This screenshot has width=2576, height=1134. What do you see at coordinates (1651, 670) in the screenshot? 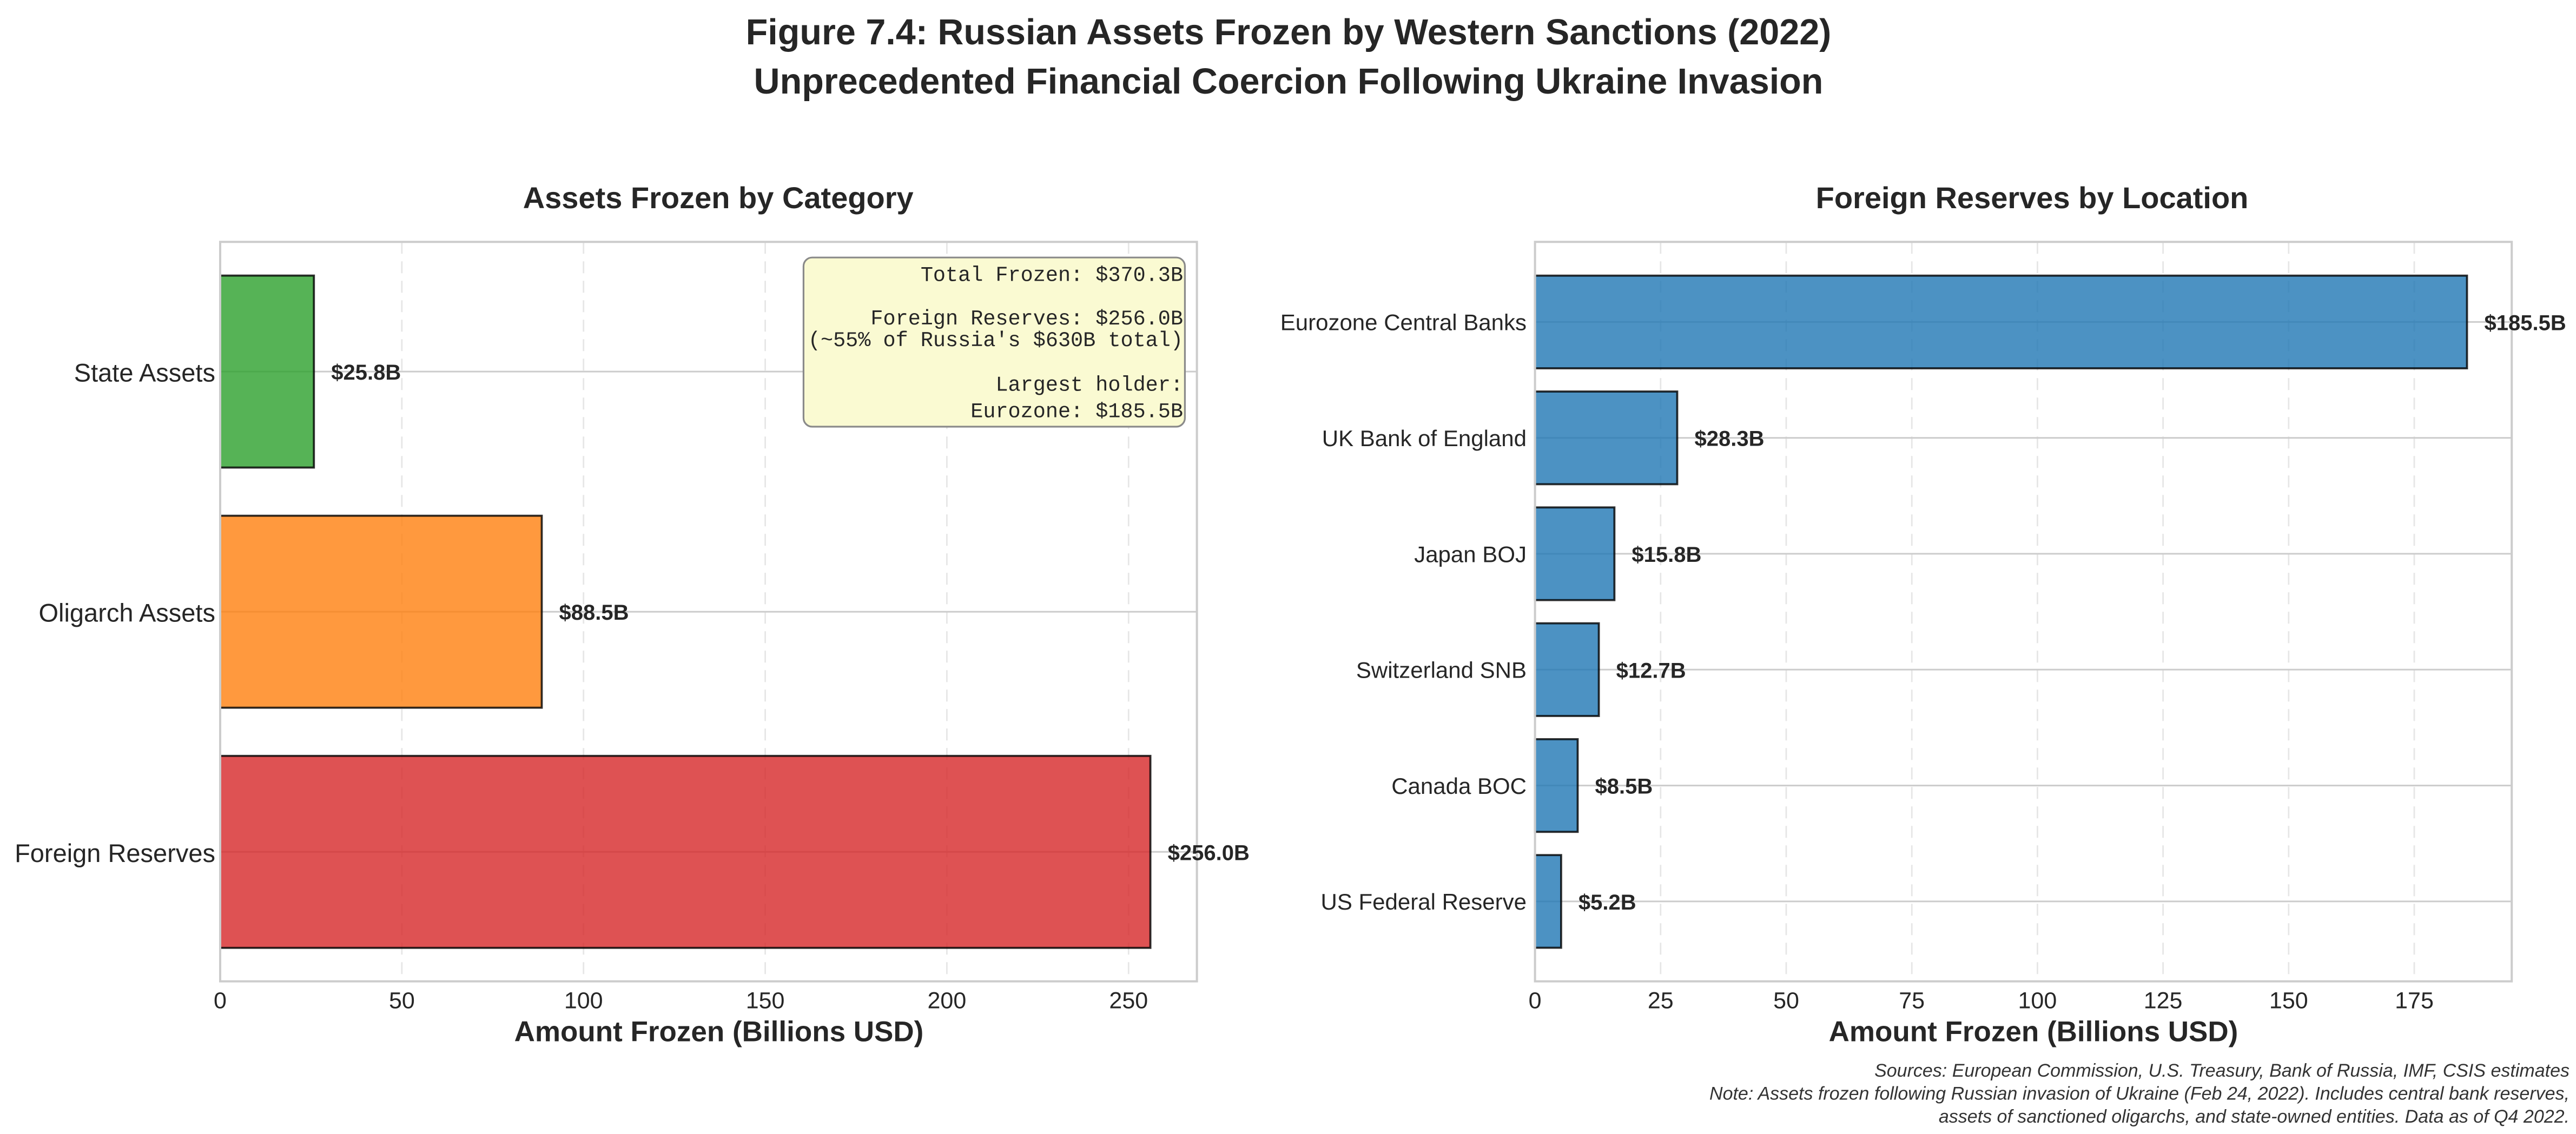
I see `svg-text: $12.7B` at bounding box center [1651, 670].